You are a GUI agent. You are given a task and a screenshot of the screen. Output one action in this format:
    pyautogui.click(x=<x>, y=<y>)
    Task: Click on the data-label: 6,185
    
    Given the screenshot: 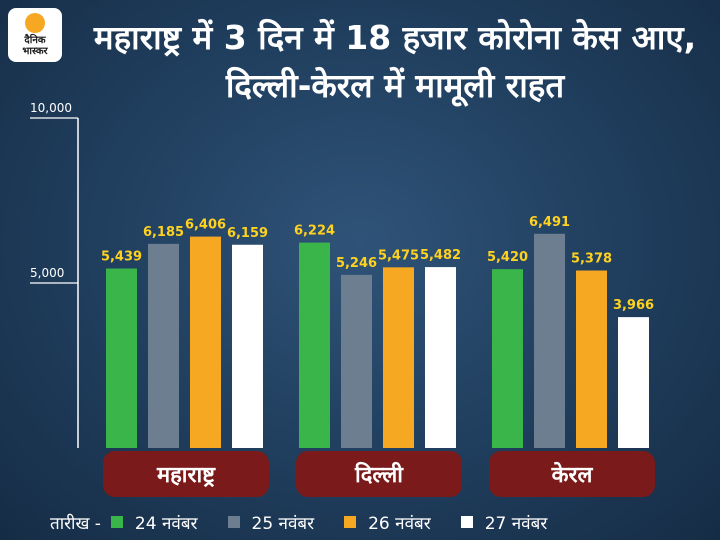 What is the action you would take?
    pyautogui.click(x=163, y=232)
    